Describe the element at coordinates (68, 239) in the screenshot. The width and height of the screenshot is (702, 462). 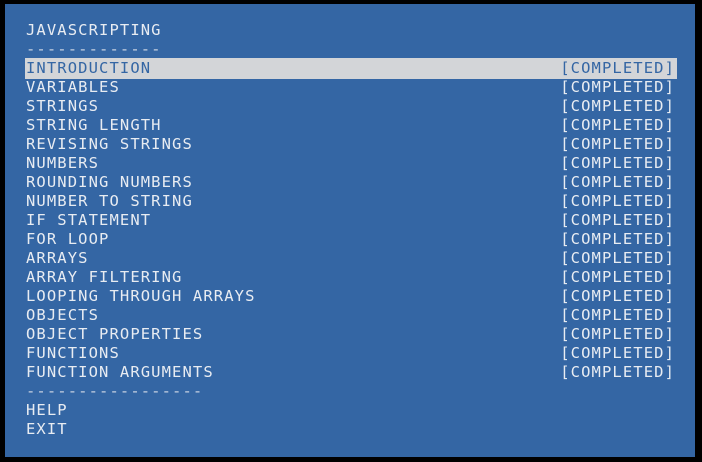
I see `lesson-label: FOR LOOP` at that location.